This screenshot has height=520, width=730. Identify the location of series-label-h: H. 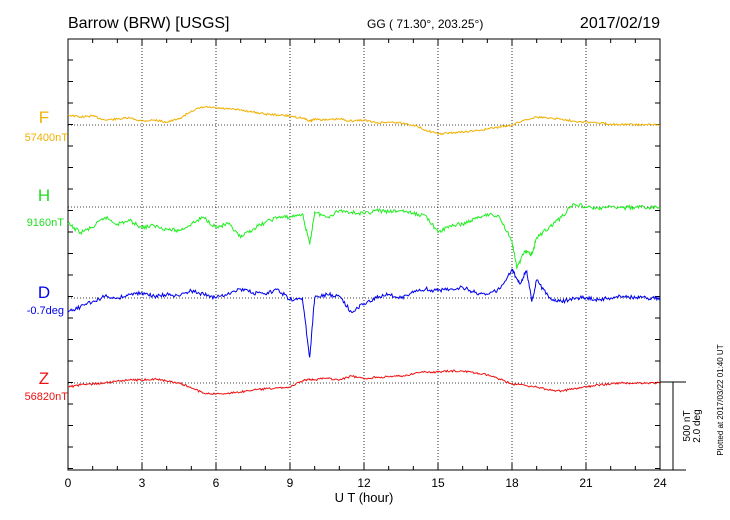
(44, 195).